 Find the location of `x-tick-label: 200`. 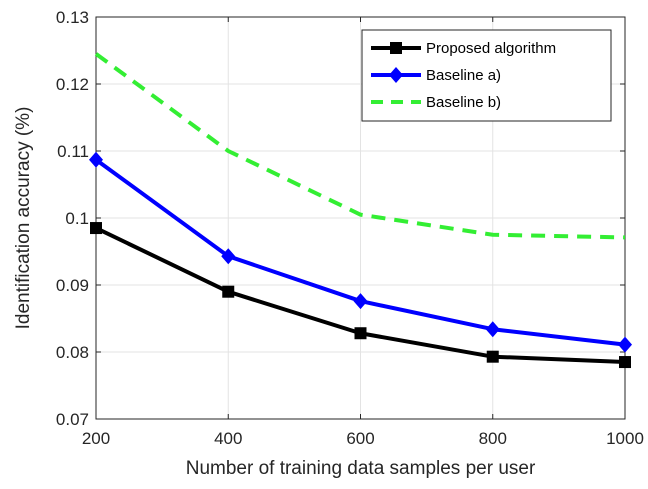

x-tick-label: 200 is located at coordinates (96, 438).